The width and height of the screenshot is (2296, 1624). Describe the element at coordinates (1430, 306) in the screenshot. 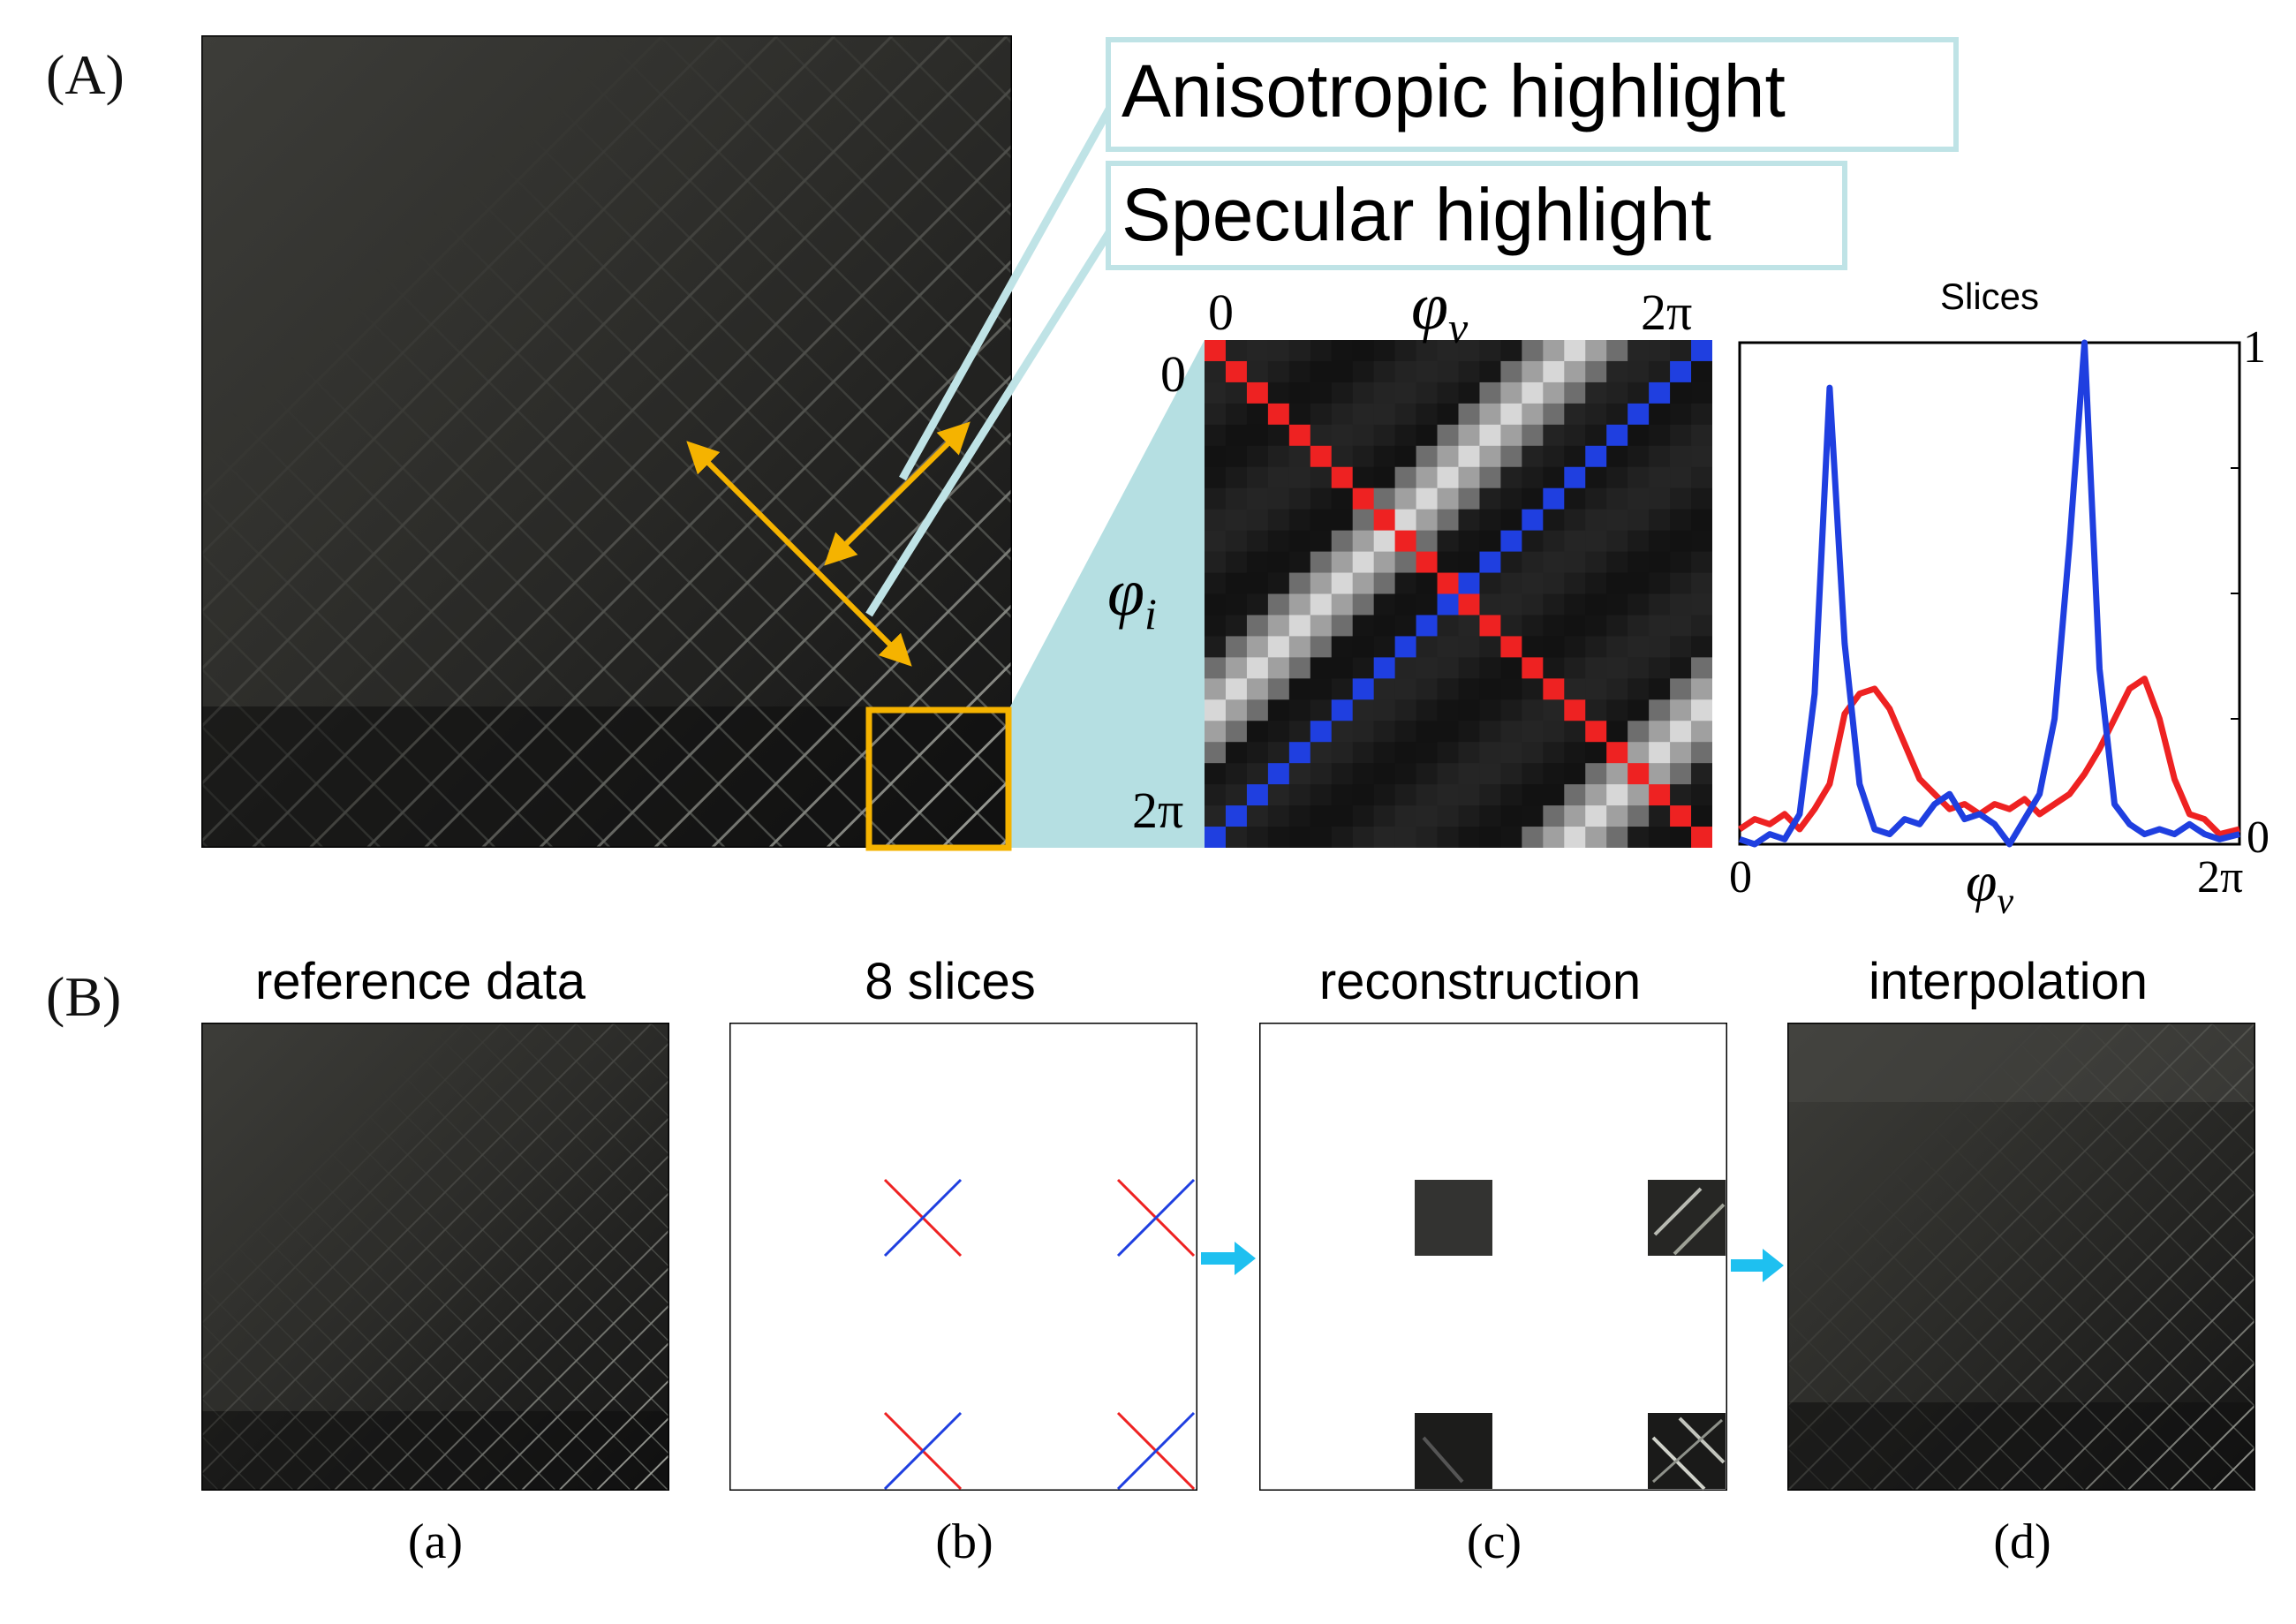

I see `matrix-x-var: φ` at that location.